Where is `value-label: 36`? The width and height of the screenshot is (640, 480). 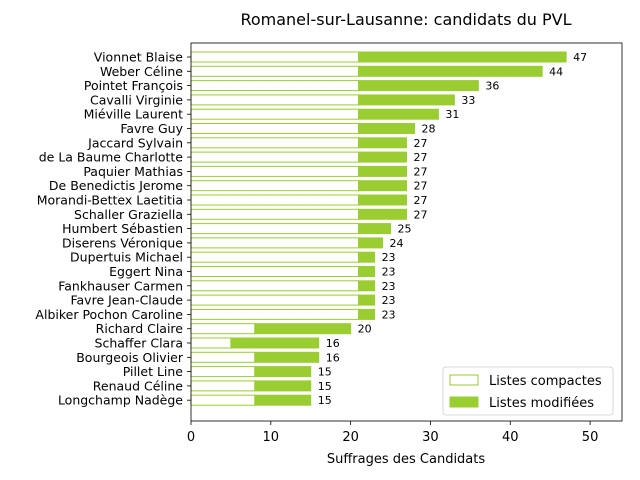 value-label: 36 is located at coordinates (492, 86).